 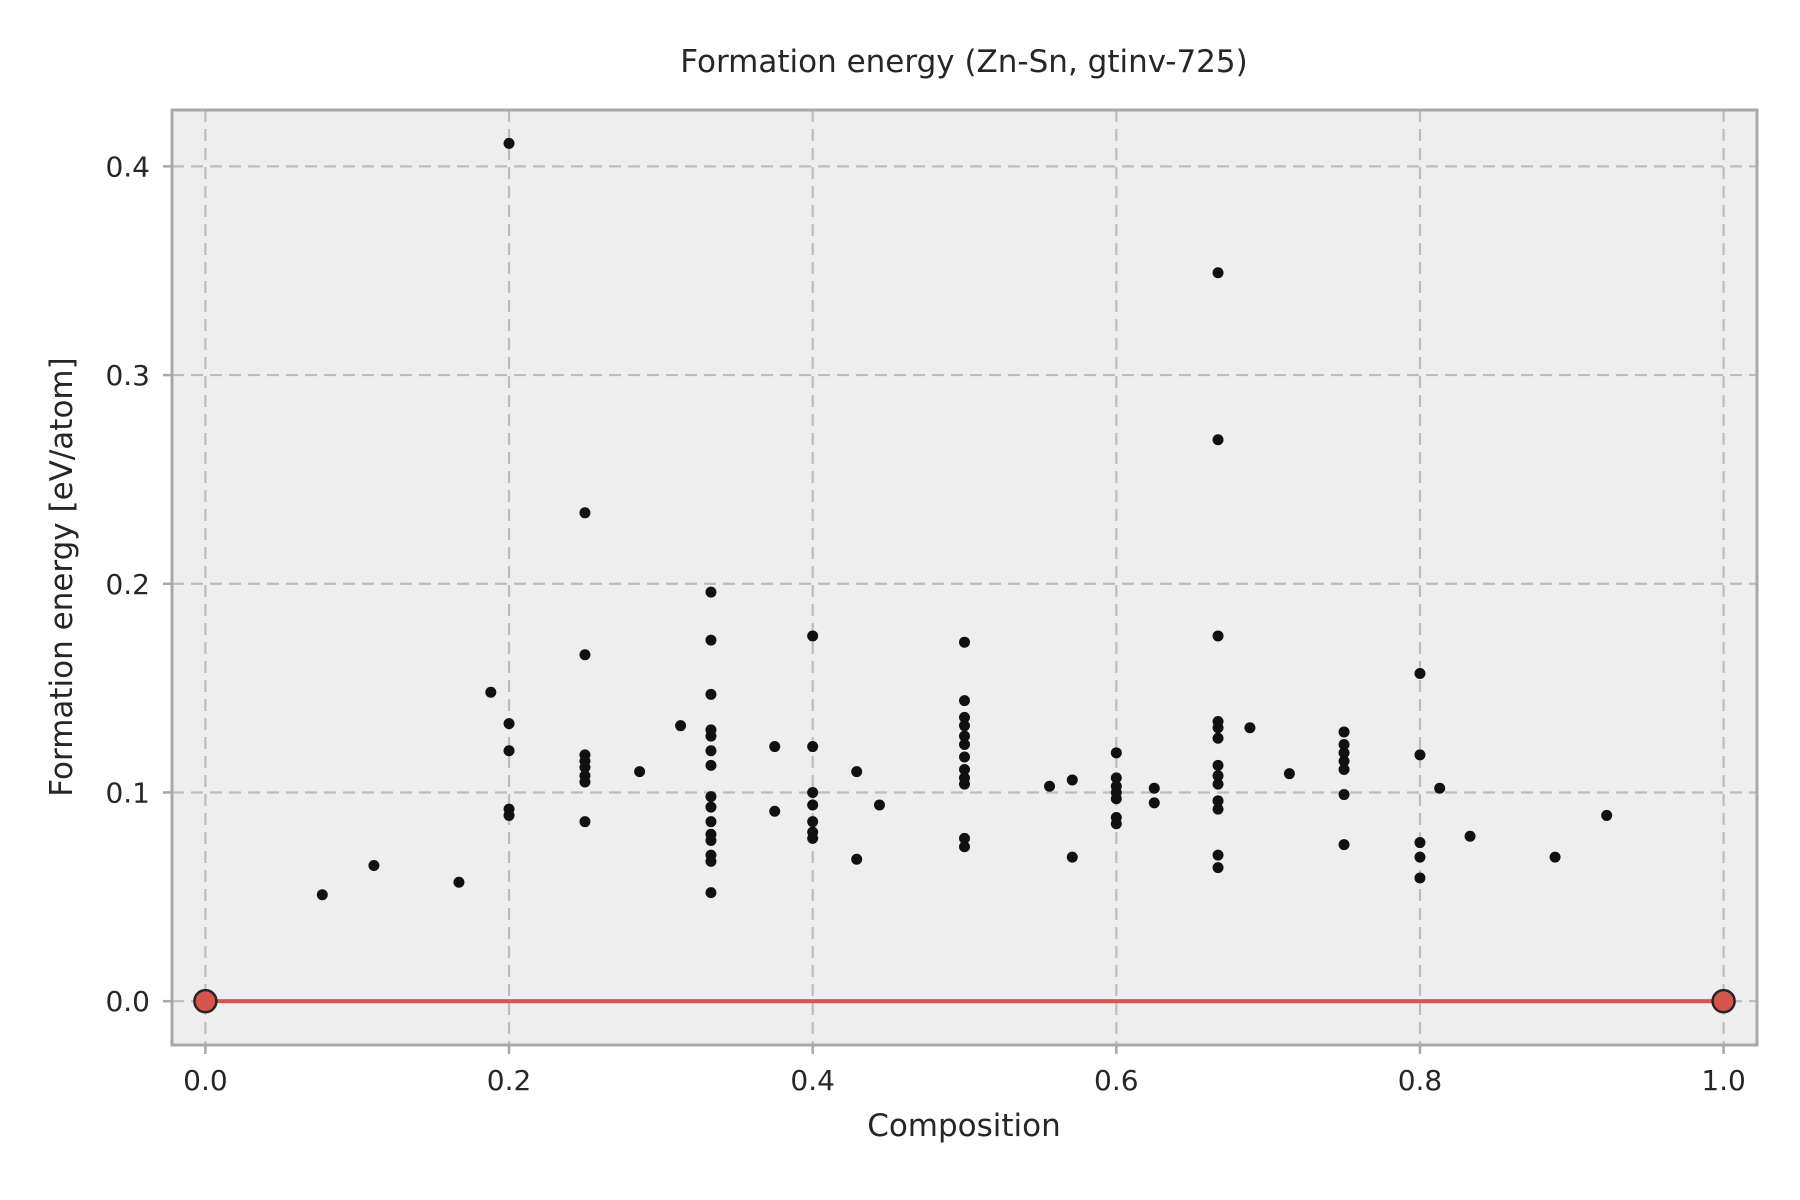 I want to click on y-axis-label: Formation energy [eV/atom], so click(x=62, y=576).